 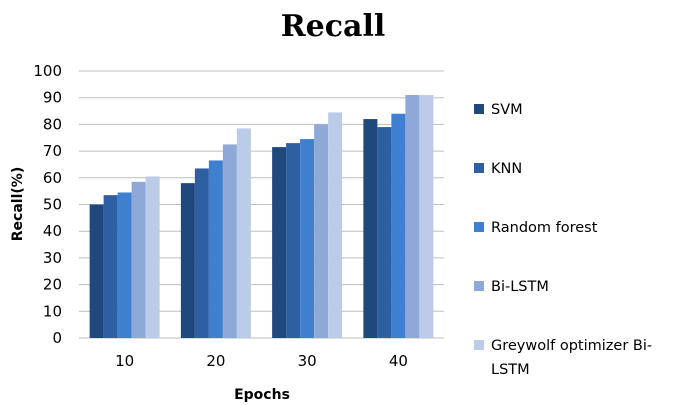 I want to click on legend-label: KNN, so click(x=506, y=169).